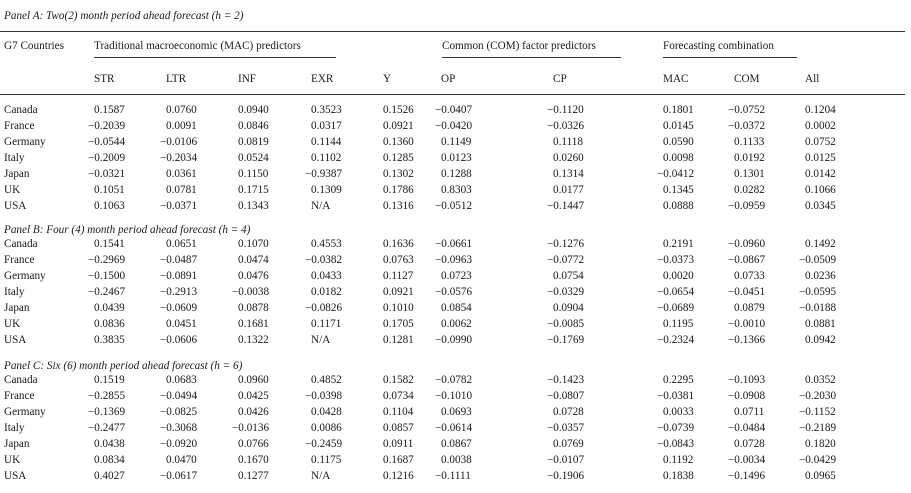  Describe the element at coordinates (818, 460) in the screenshot. I see `table-cell: −0.0429` at that location.